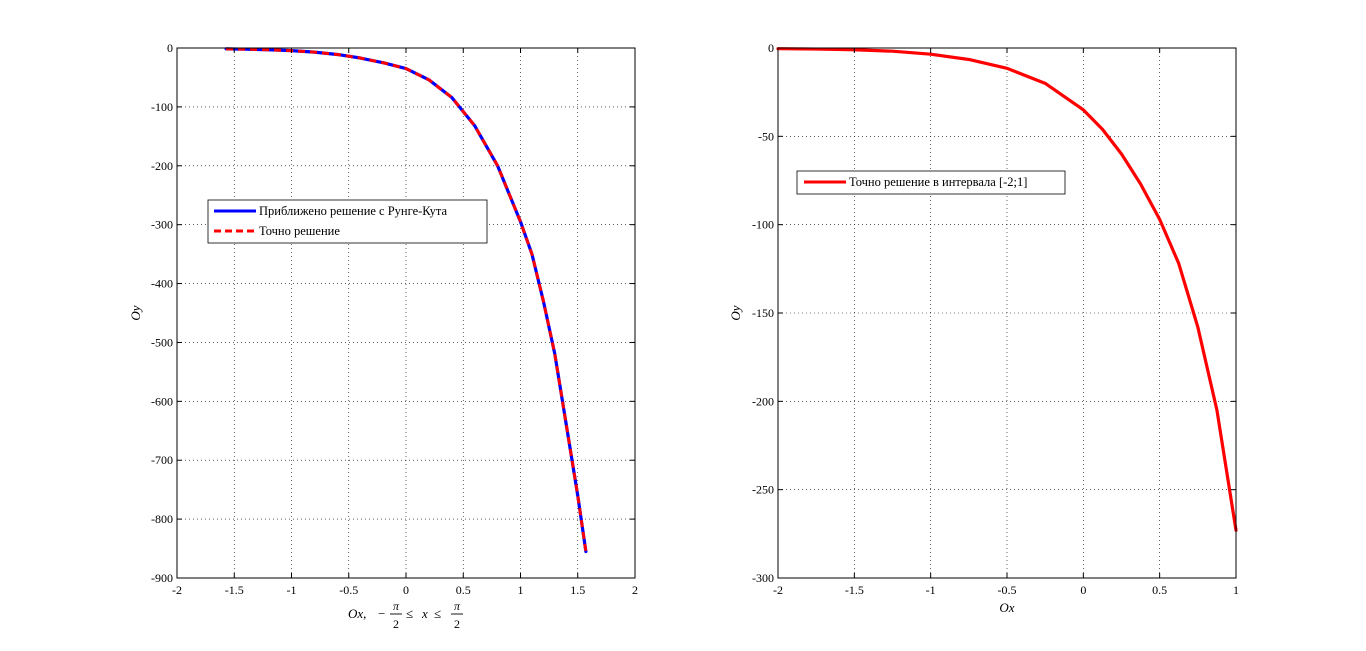 The height and width of the screenshot is (651, 1366). I want to click on x-tick-label: 2, so click(635, 590).